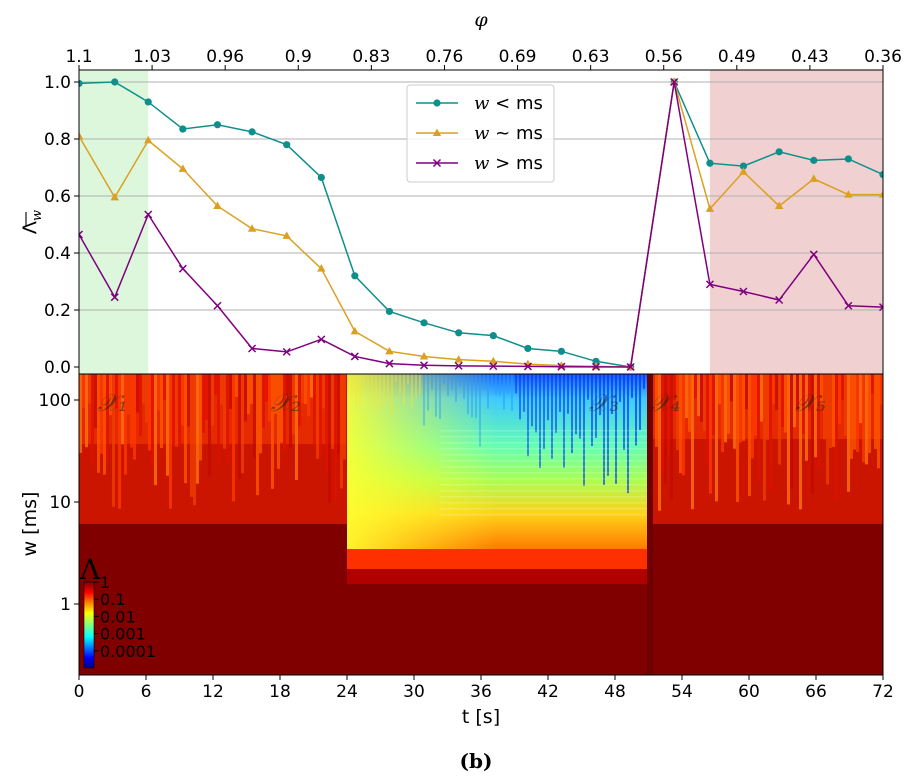 The width and height of the screenshot is (917, 776). I want to click on y-tick-label: 1.0, so click(57, 83).